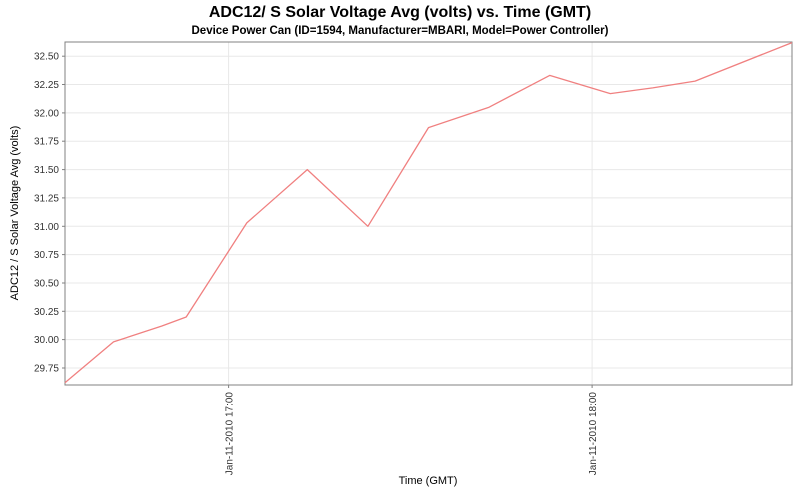 The height and width of the screenshot is (500, 800). What do you see at coordinates (46, 142) in the screenshot?
I see `y-tick-label: 31.75` at bounding box center [46, 142].